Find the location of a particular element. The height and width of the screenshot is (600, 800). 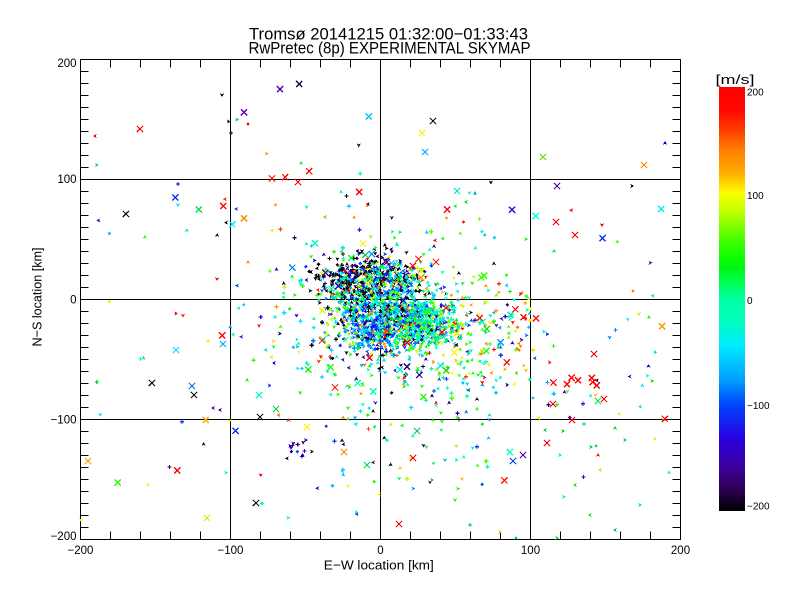

svg-text: N−S location [km] is located at coordinates (37, 297).